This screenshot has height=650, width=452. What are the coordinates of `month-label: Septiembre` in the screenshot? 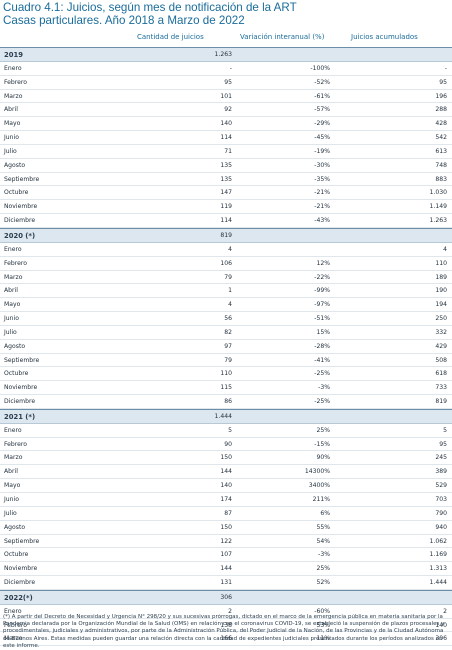 It's located at (22, 541).